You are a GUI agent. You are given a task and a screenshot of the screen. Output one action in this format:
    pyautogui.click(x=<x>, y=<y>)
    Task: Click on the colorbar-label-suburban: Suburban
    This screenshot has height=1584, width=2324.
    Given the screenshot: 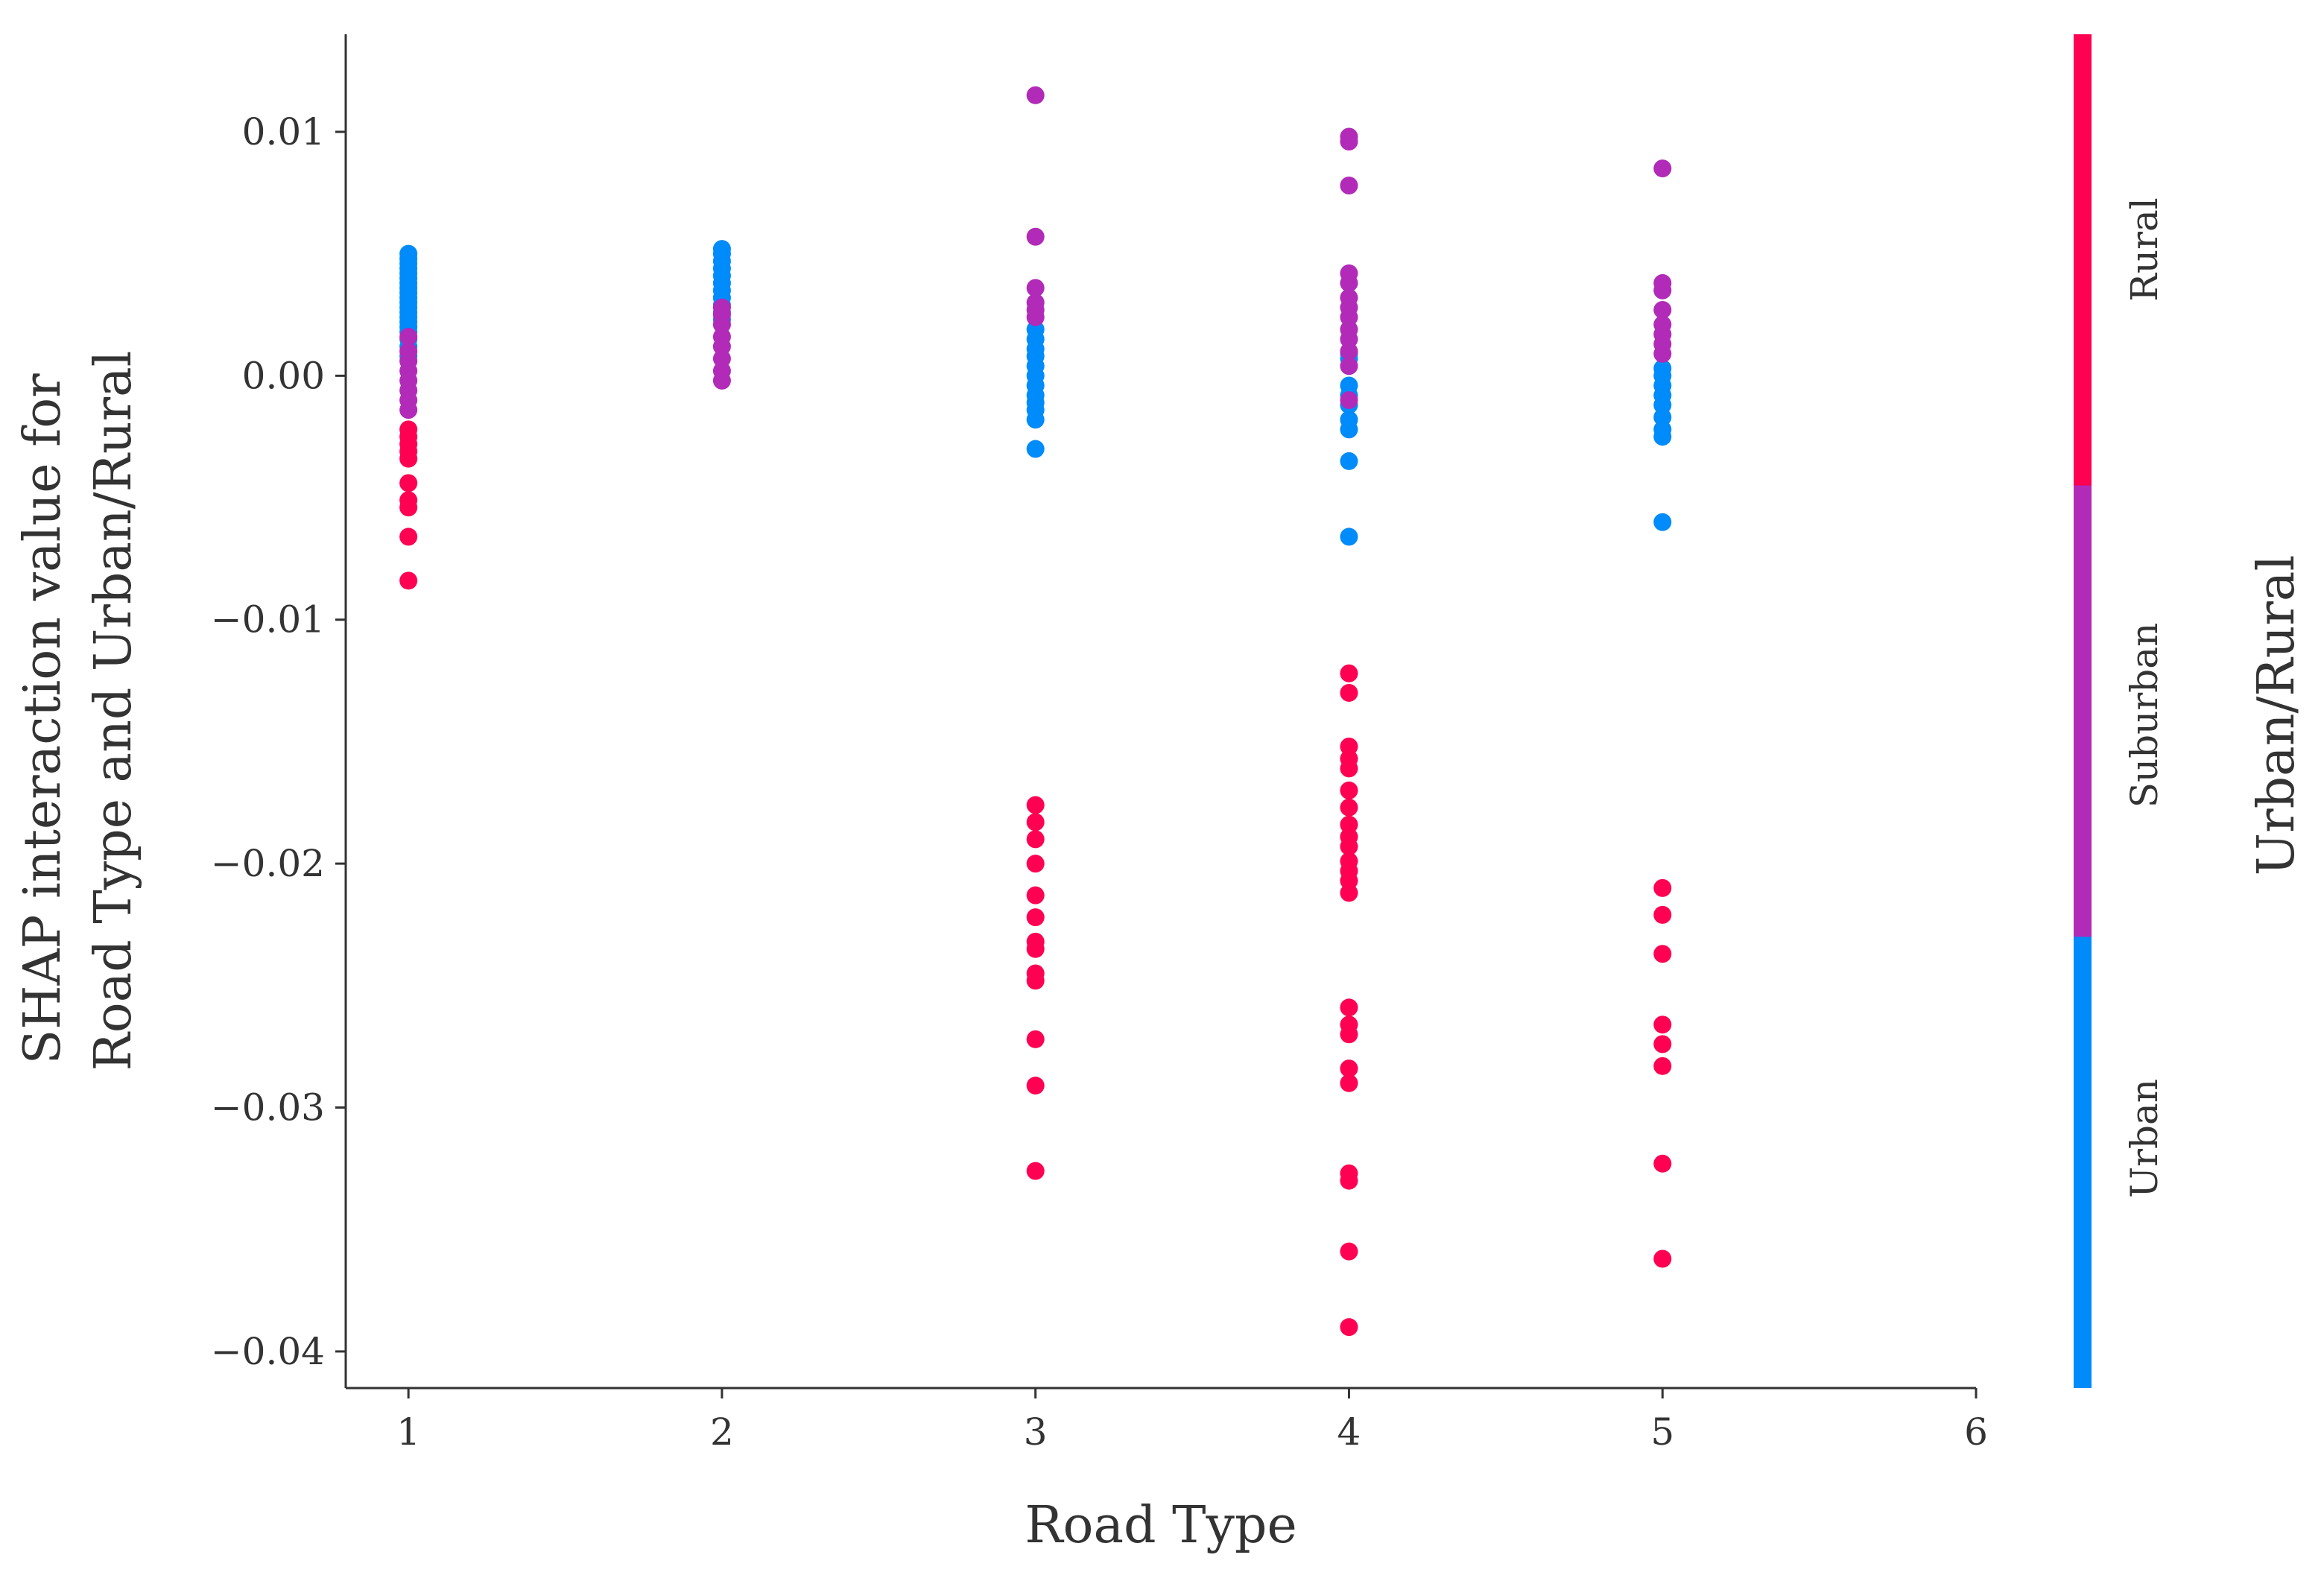 What is the action you would take?
    pyautogui.click(x=2144, y=715)
    